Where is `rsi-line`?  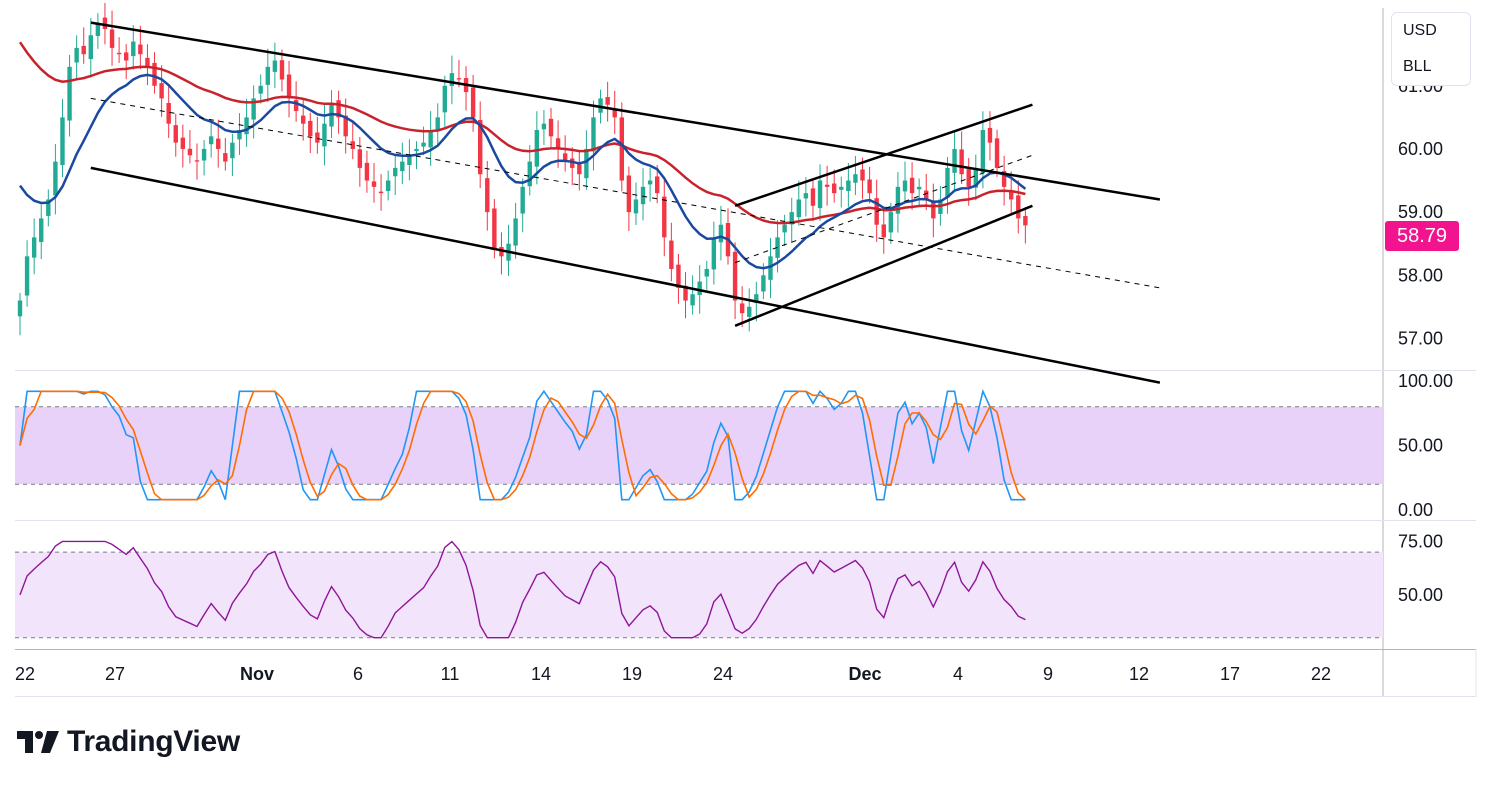 rsi-line is located at coordinates (522, 589).